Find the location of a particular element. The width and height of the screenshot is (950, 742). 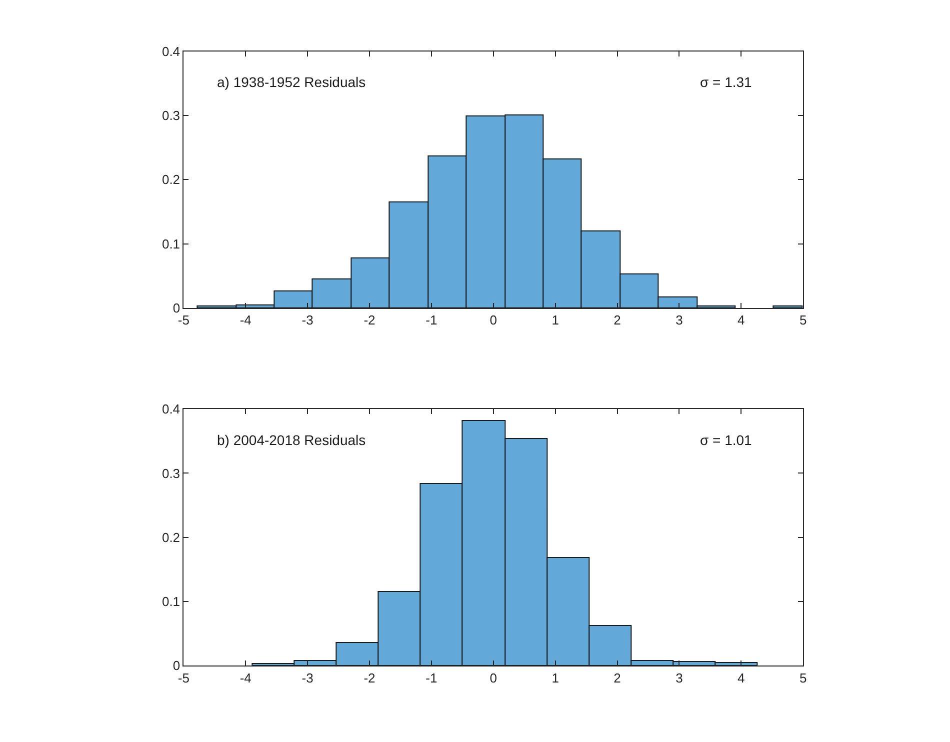

annotation: b) 2004-2018 Residuals is located at coordinates (291, 440).